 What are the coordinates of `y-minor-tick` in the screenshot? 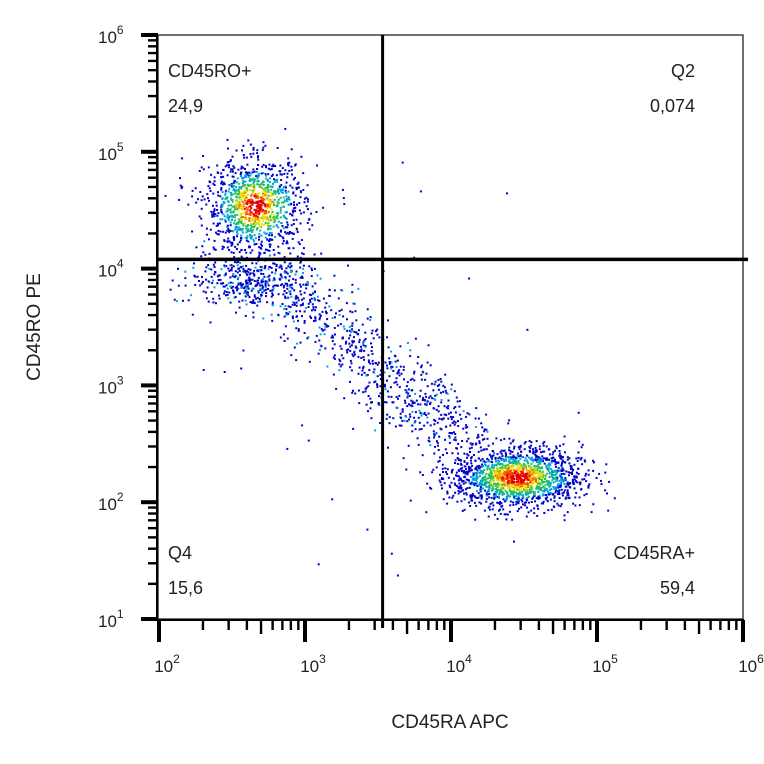 It's located at (152, 584).